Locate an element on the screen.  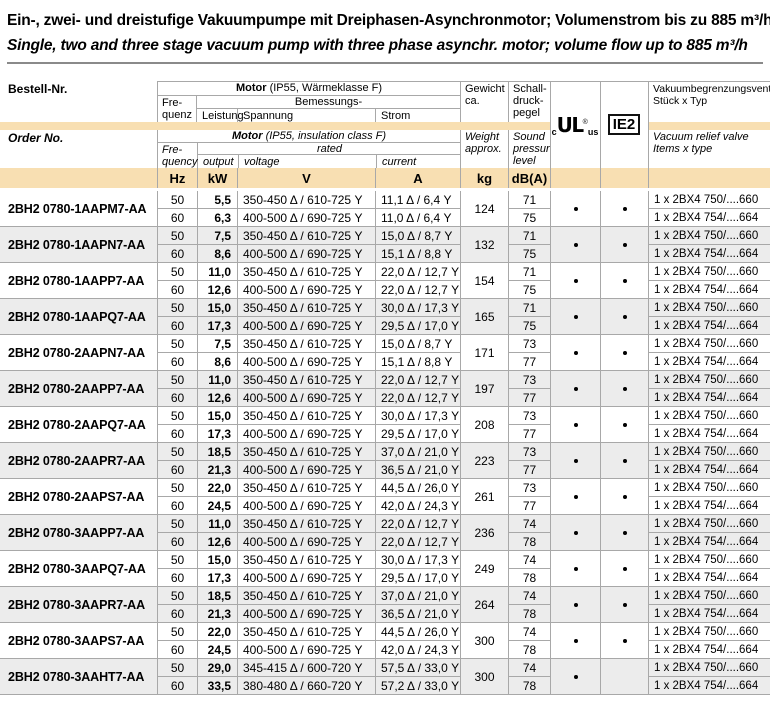
power-value: 6,3 is located at coordinates (217, 217).